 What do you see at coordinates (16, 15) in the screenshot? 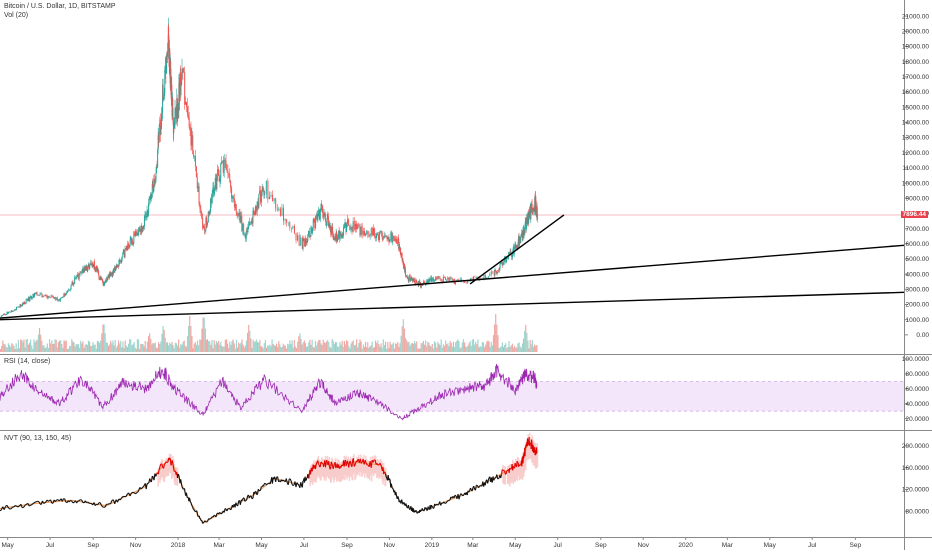
I see `volume-indicator-label: Vol (20)` at bounding box center [16, 15].